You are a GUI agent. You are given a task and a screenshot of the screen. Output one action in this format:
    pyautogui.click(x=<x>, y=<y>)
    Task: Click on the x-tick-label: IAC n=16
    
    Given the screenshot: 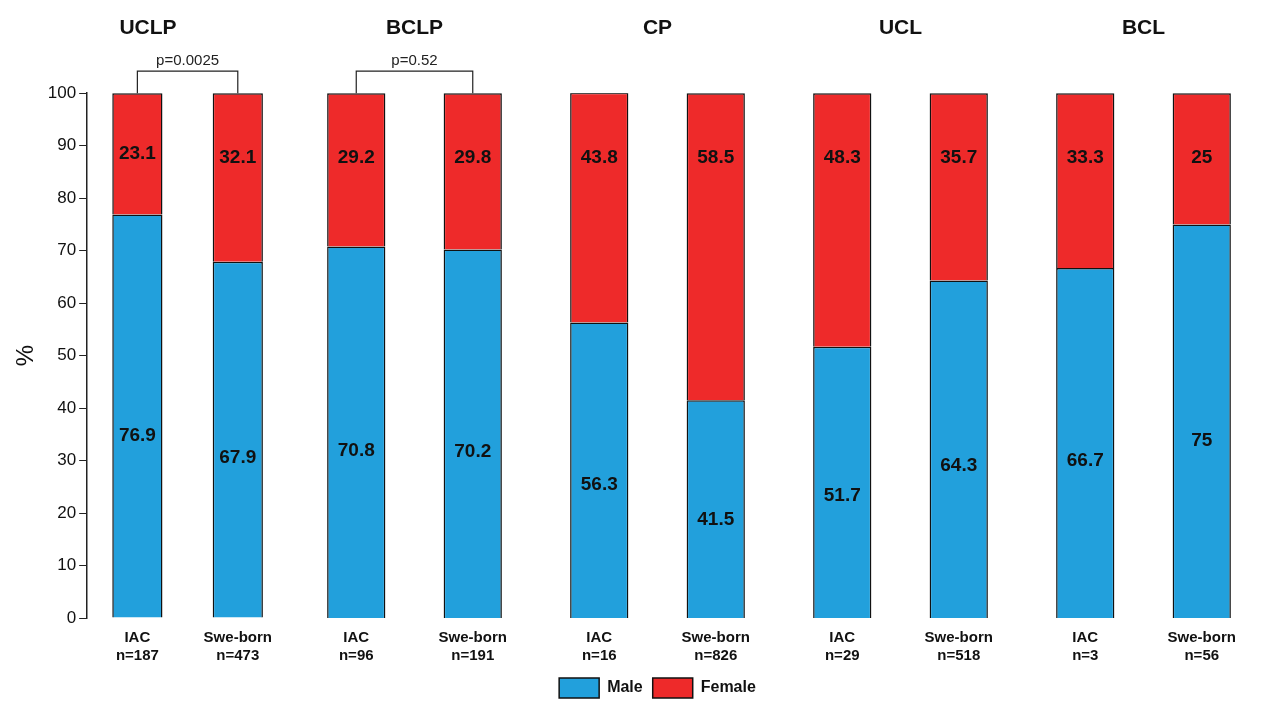 What is the action you would take?
    pyautogui.click(x=599, y=646)
    